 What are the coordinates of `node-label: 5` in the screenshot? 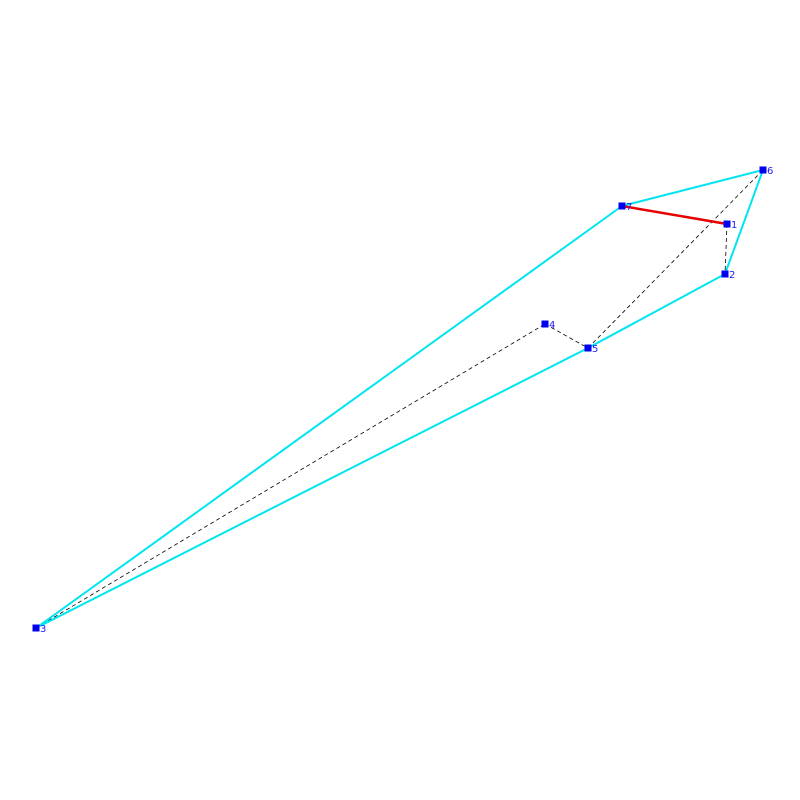 It's located at (595, 349).